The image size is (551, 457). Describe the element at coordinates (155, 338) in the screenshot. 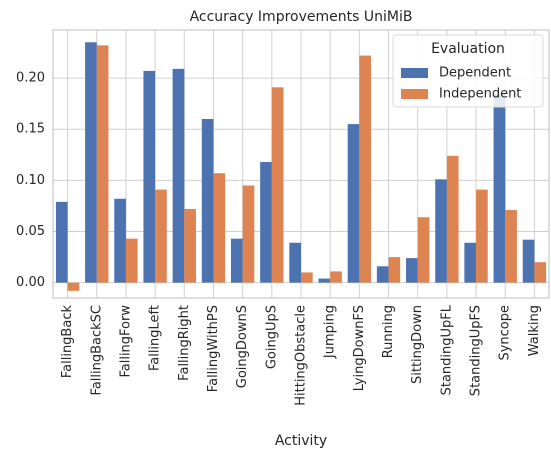

I see `x-tick-label: FallingLeft` at that location.